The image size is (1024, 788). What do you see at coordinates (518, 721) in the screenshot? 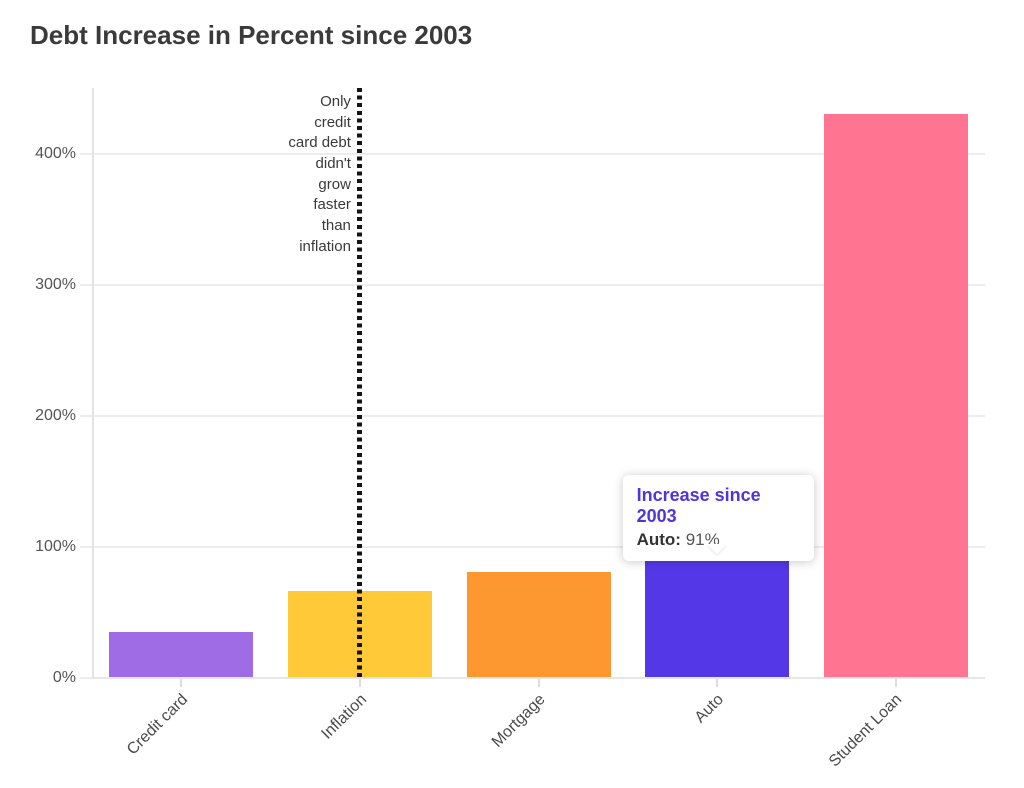
I see `x-axis-label: Mortgage` at bounding box center [518, 721].